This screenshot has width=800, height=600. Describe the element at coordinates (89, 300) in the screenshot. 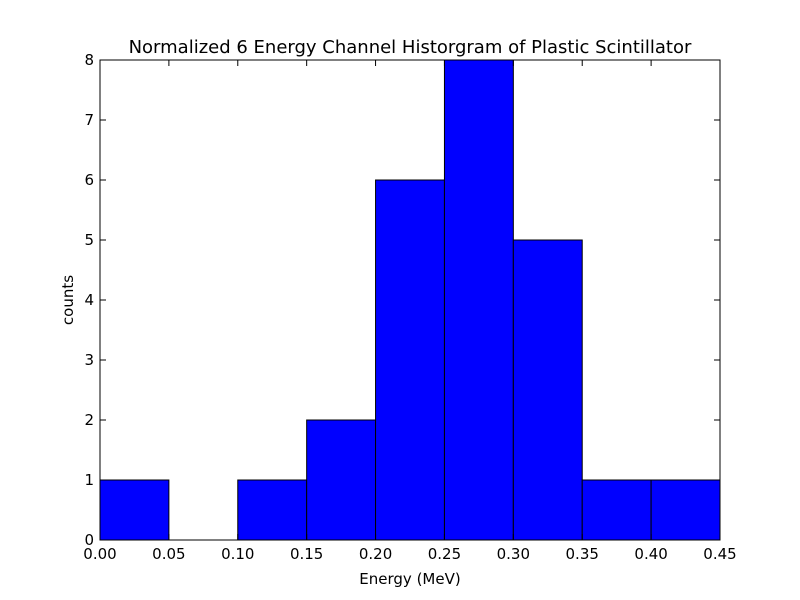

I see `y-tick-label-4: 4` at that location.